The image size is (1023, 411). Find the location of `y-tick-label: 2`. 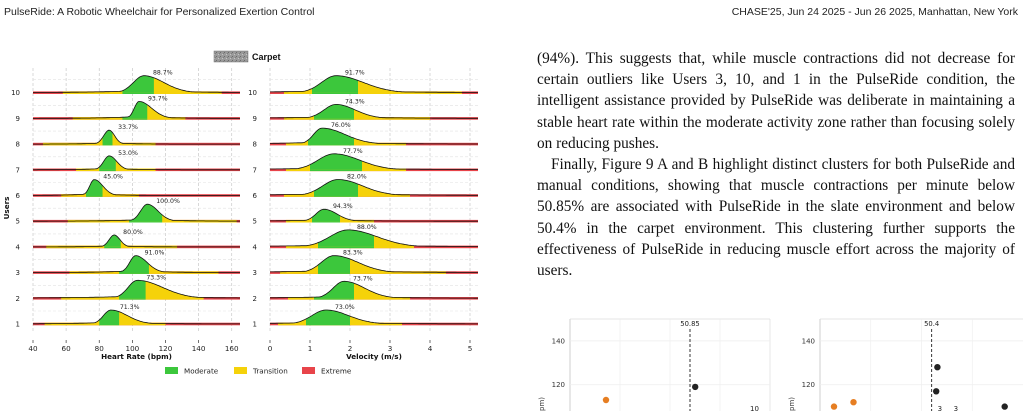

y-tick-label: 2 is located at coordinates (18, 299).